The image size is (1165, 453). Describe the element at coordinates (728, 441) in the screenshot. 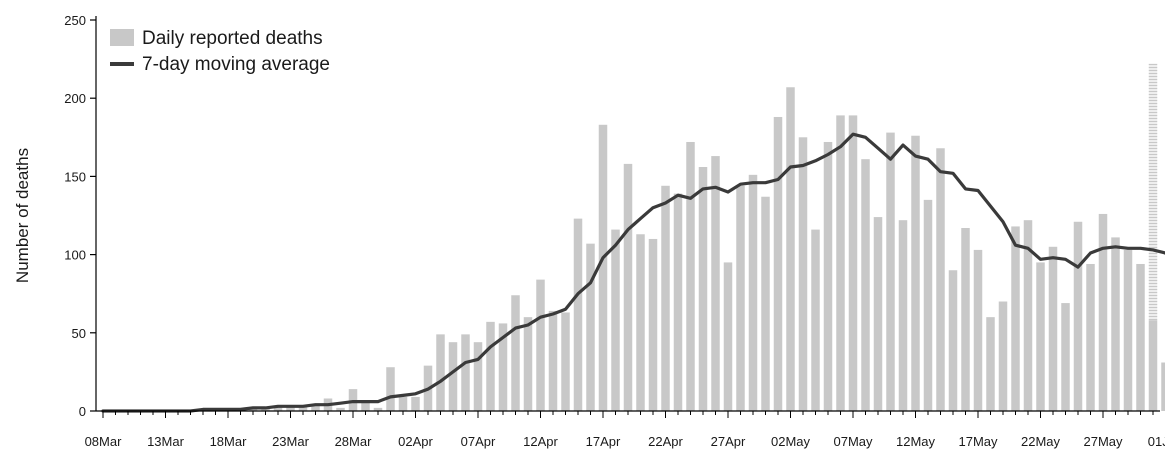

I see `x-tick-label: 27Apr` at that location.